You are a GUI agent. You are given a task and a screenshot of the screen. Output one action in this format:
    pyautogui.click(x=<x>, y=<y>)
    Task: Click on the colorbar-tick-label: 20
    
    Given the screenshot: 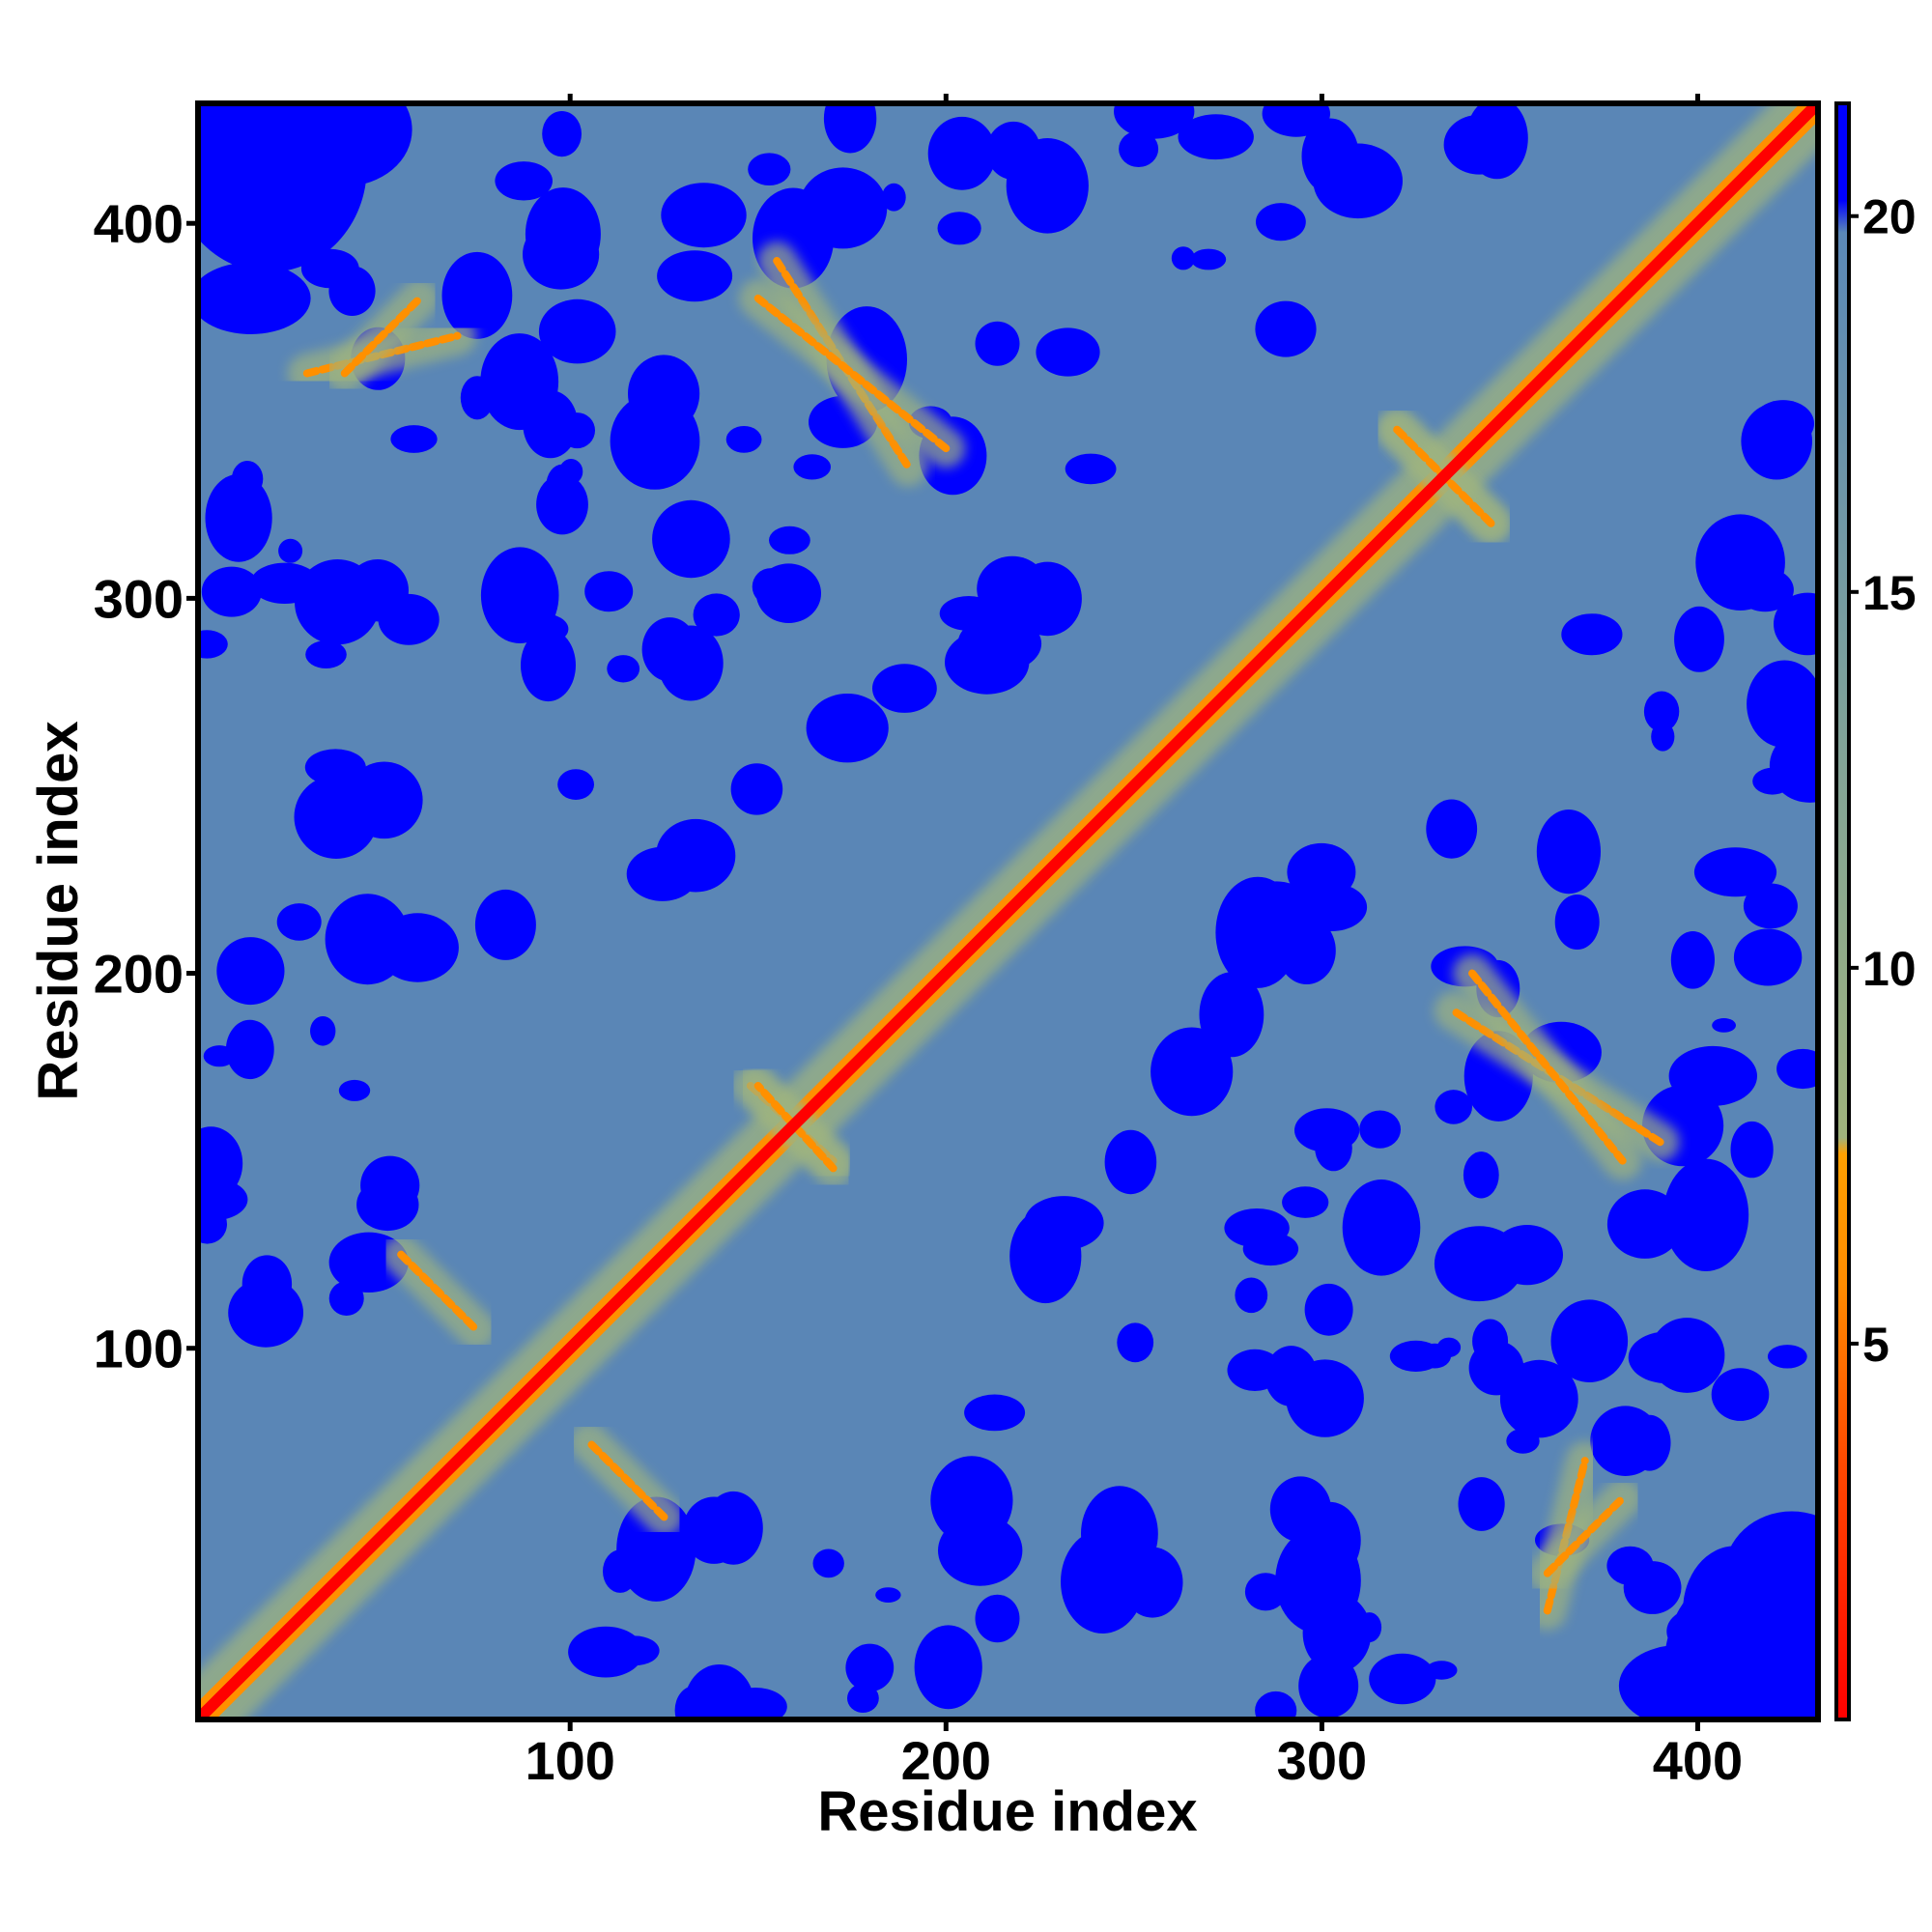 What is the action you would take?
    pyautogui.click(x=1889, y=217)
    